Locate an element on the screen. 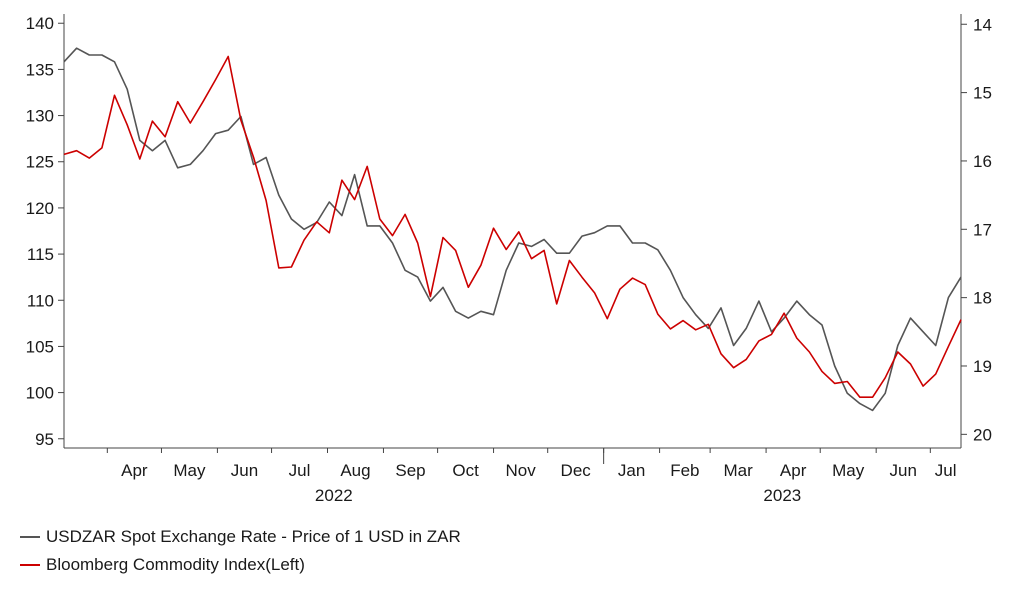  y-right-tick-label: 19 is located at coordinates (982, 366).